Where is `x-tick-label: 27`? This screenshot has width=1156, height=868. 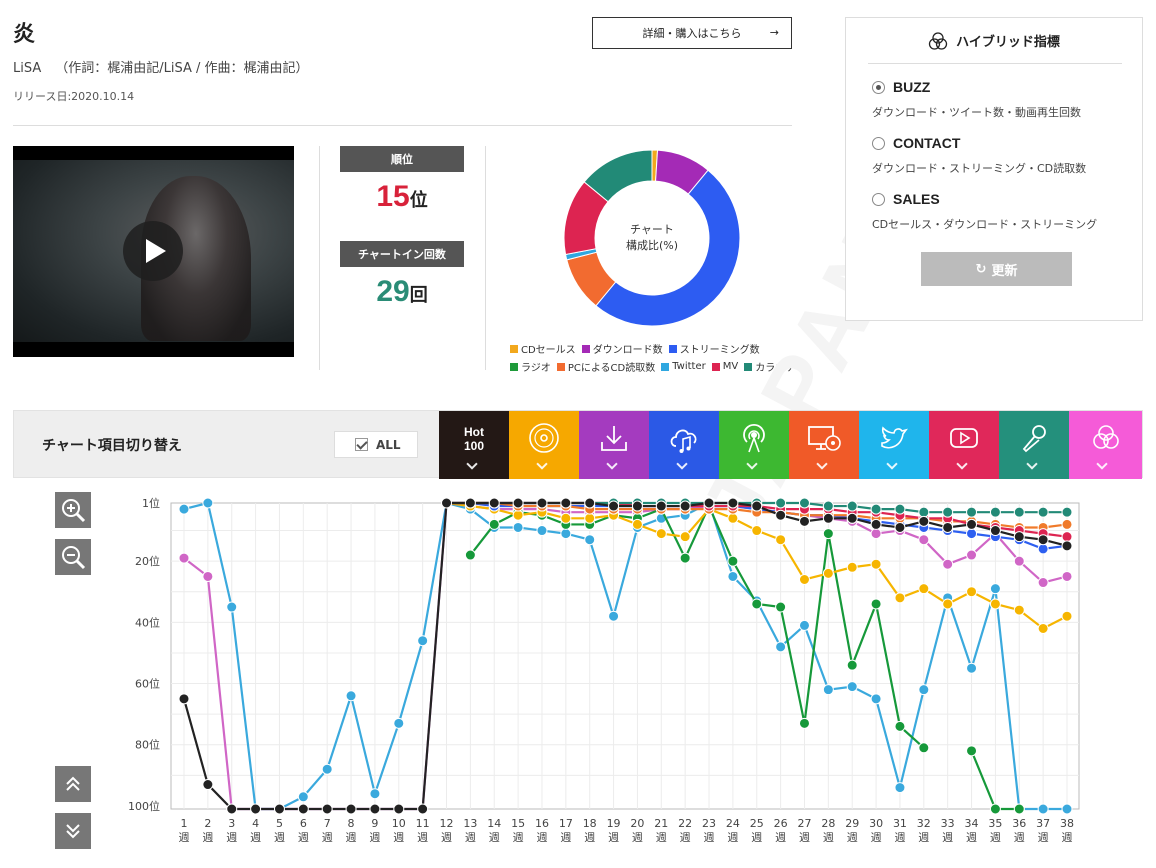
x-tick-label: 27 is located at coordinates (804, 823).